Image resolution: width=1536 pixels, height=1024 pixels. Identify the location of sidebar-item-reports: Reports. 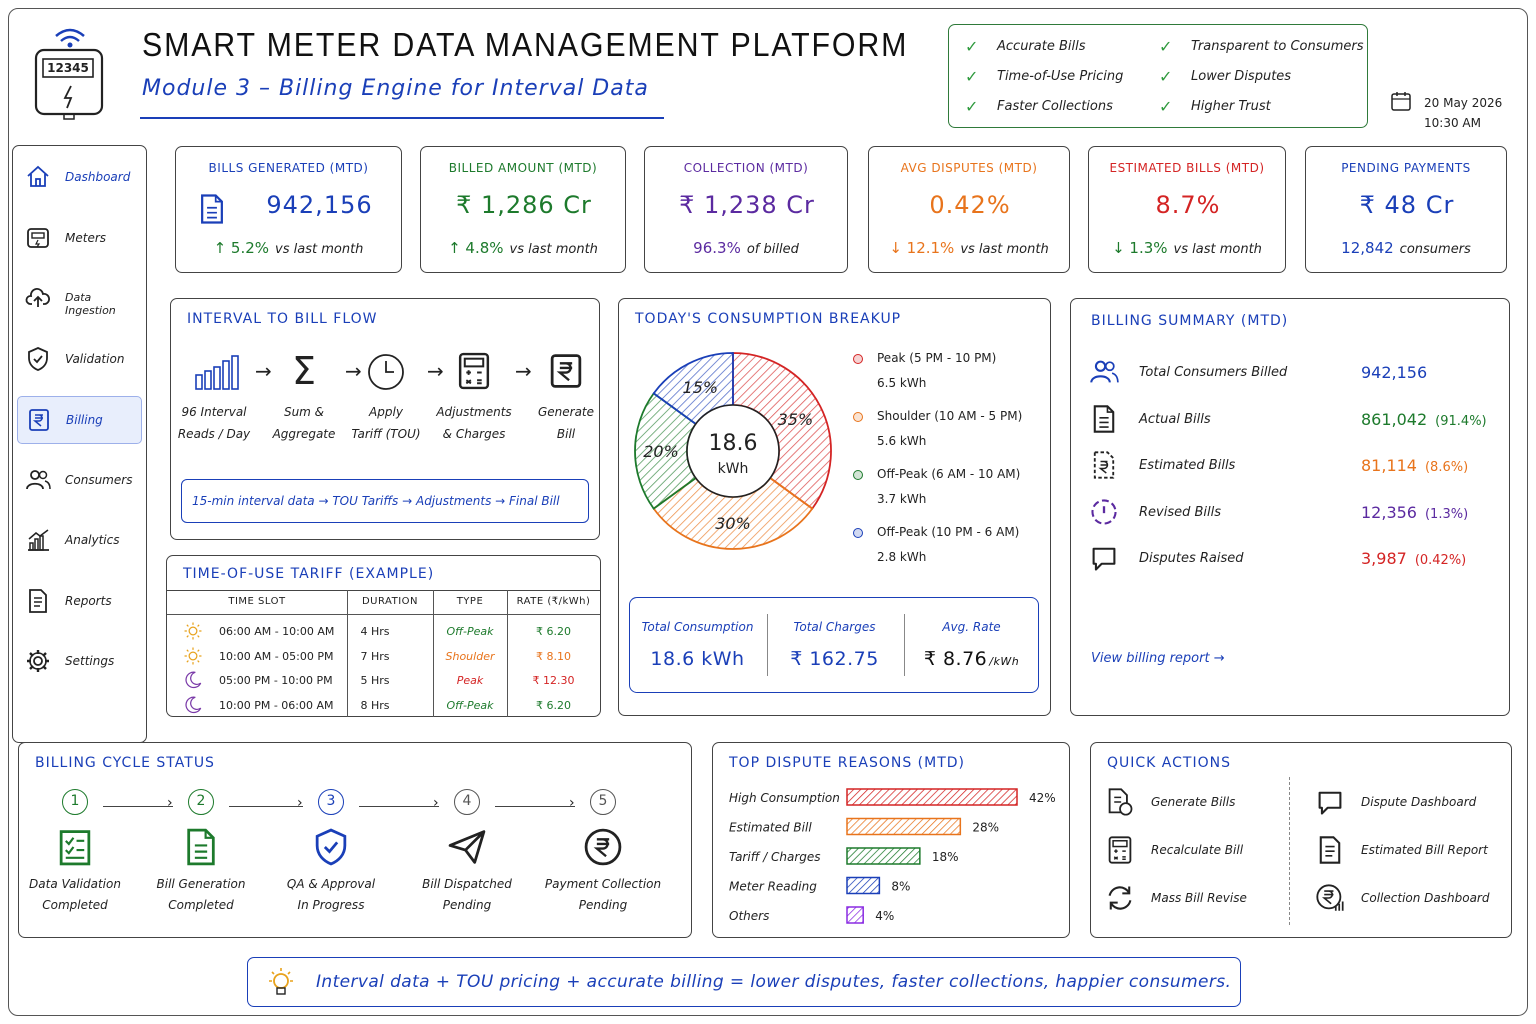
(79, 602).